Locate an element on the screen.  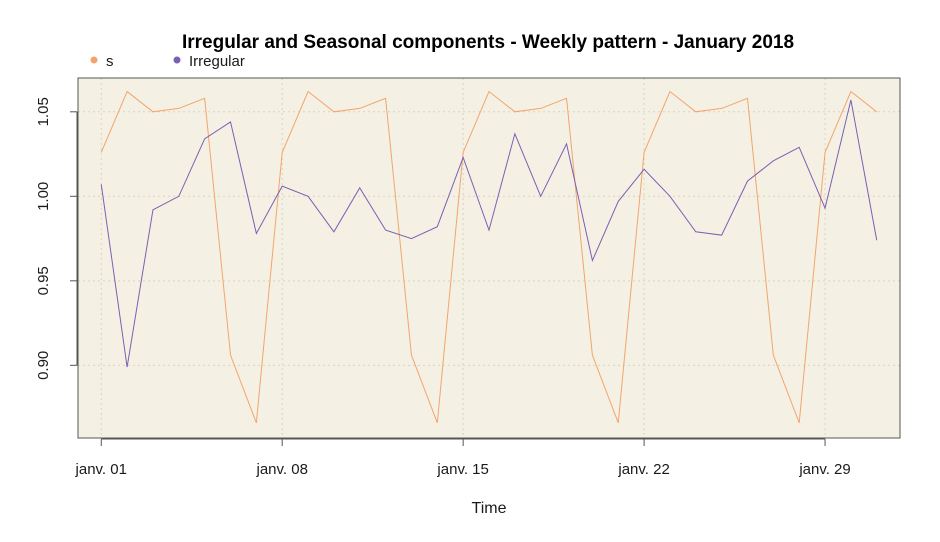
legend-marker-s is located at coordinates (94, 60).